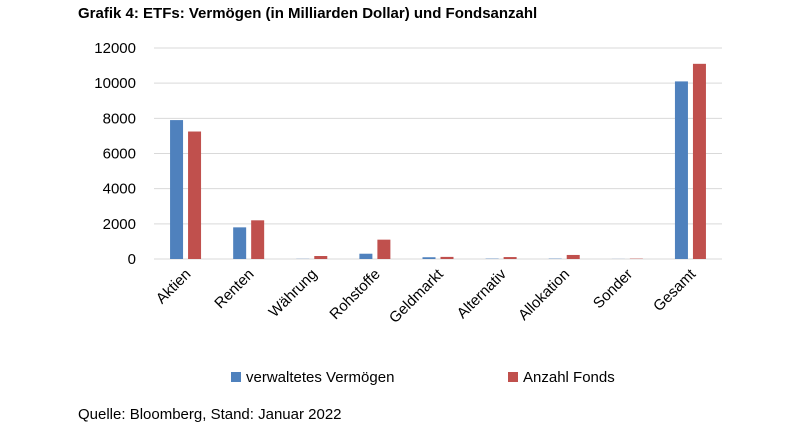 This screenshot has width=798, height=442. I want to click on y-tick-label: 6000, so click(119, 154).